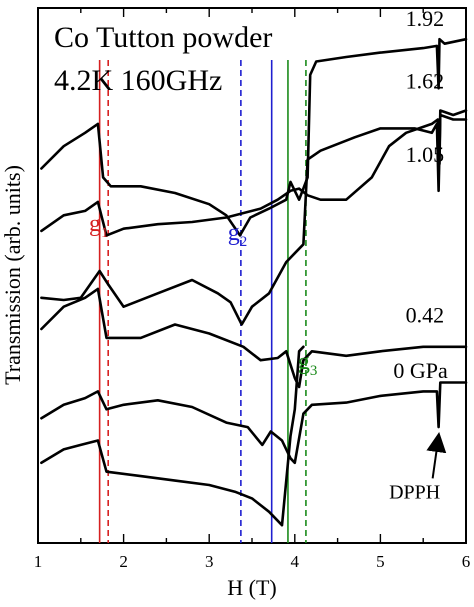 The width and height of the screenshot is (474, 607). Describe the element at coordinates (425, 314) in the screenshot. I see `pressure-label: 0.42` at that location.